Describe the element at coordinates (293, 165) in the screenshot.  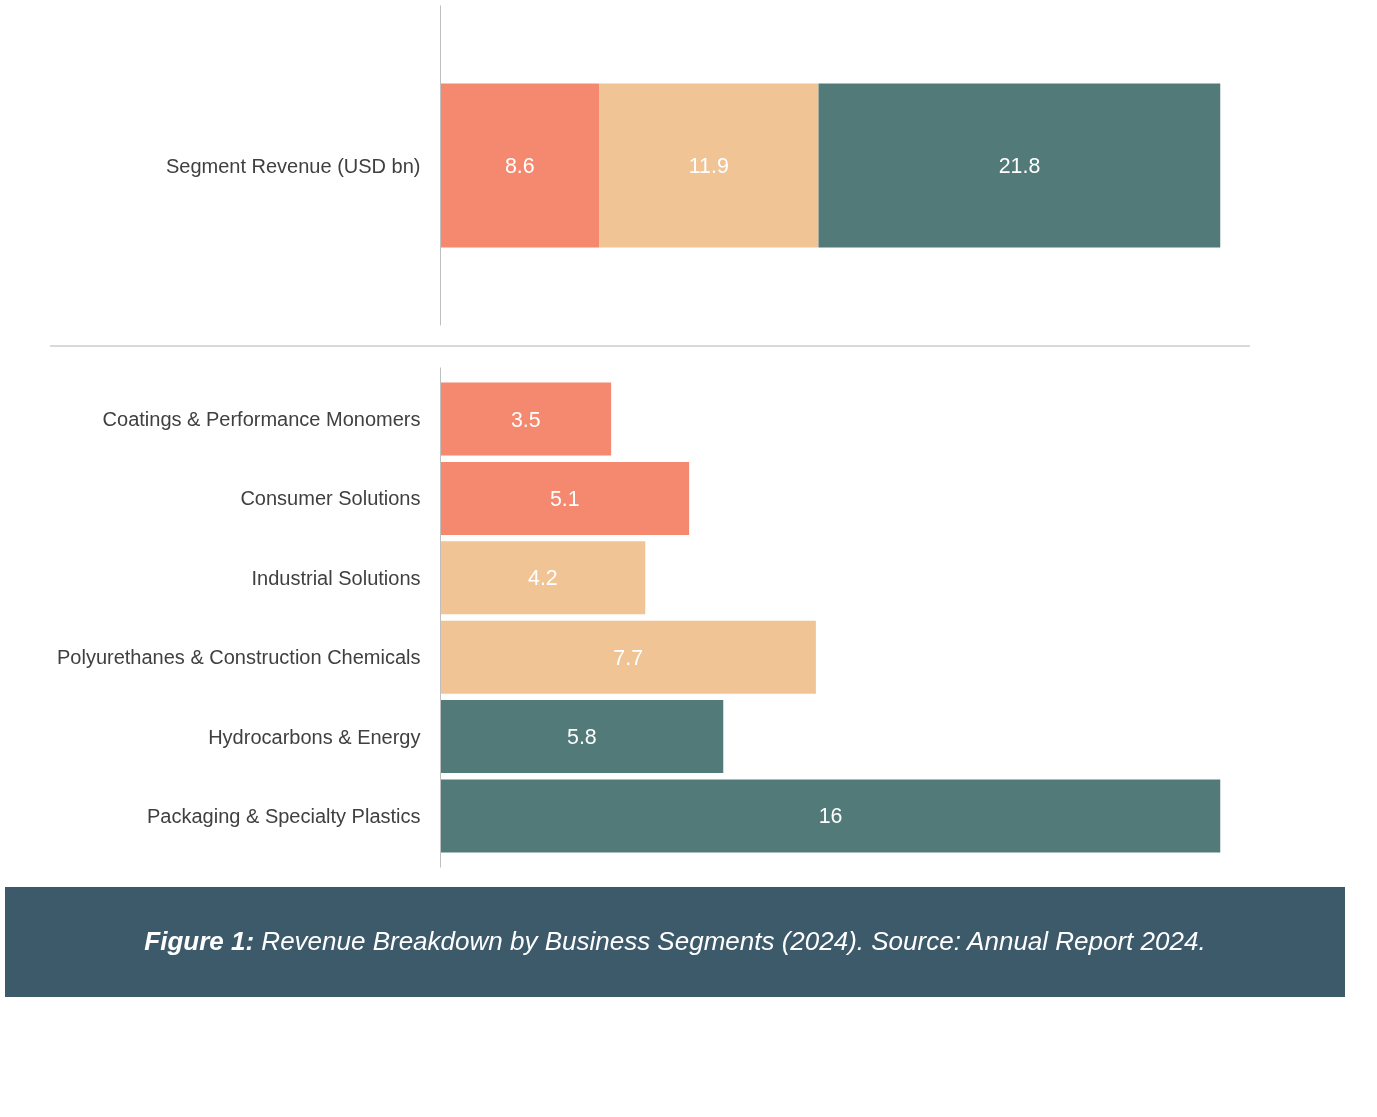
I see `y-tick-label: Segment Revenue (USD bn)` at that location.